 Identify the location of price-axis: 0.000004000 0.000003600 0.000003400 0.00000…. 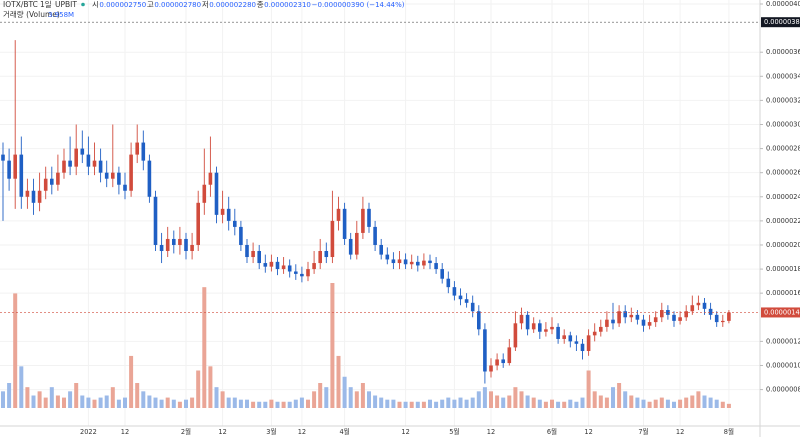
(780, 197).